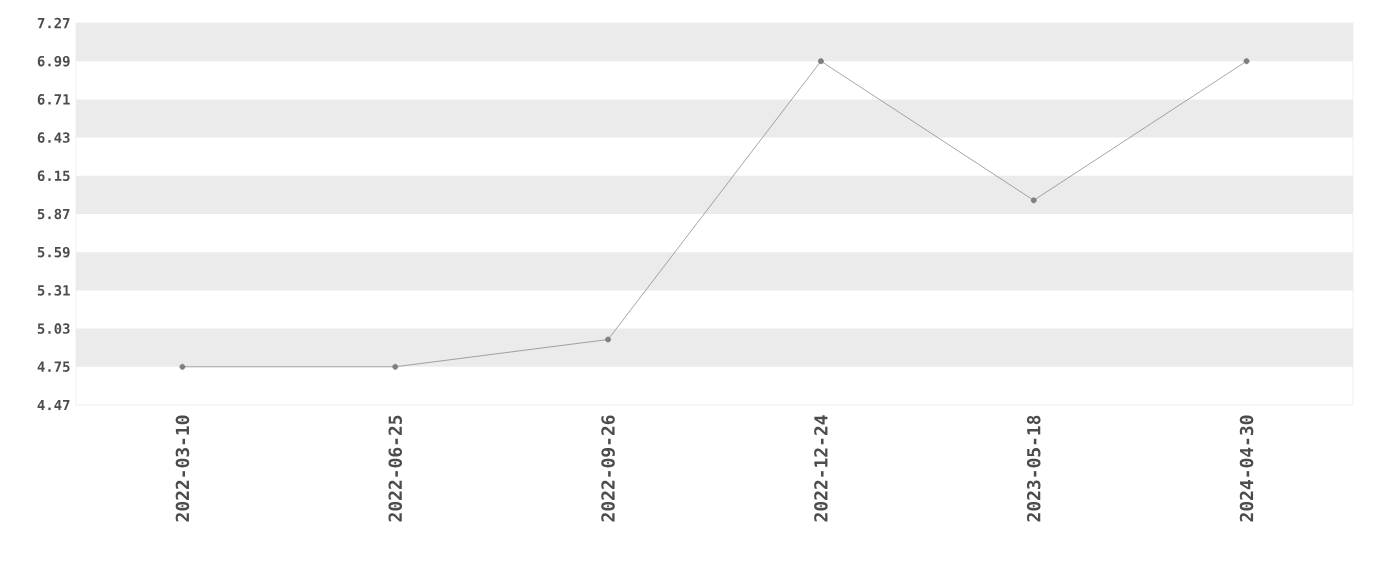 This screenshot has height=580, width=1380. What do you see at coordinates (1033, 468) in the screenshot?
I see `x-tick-label: 2023-05-18` at bounding box center [1033, 468].